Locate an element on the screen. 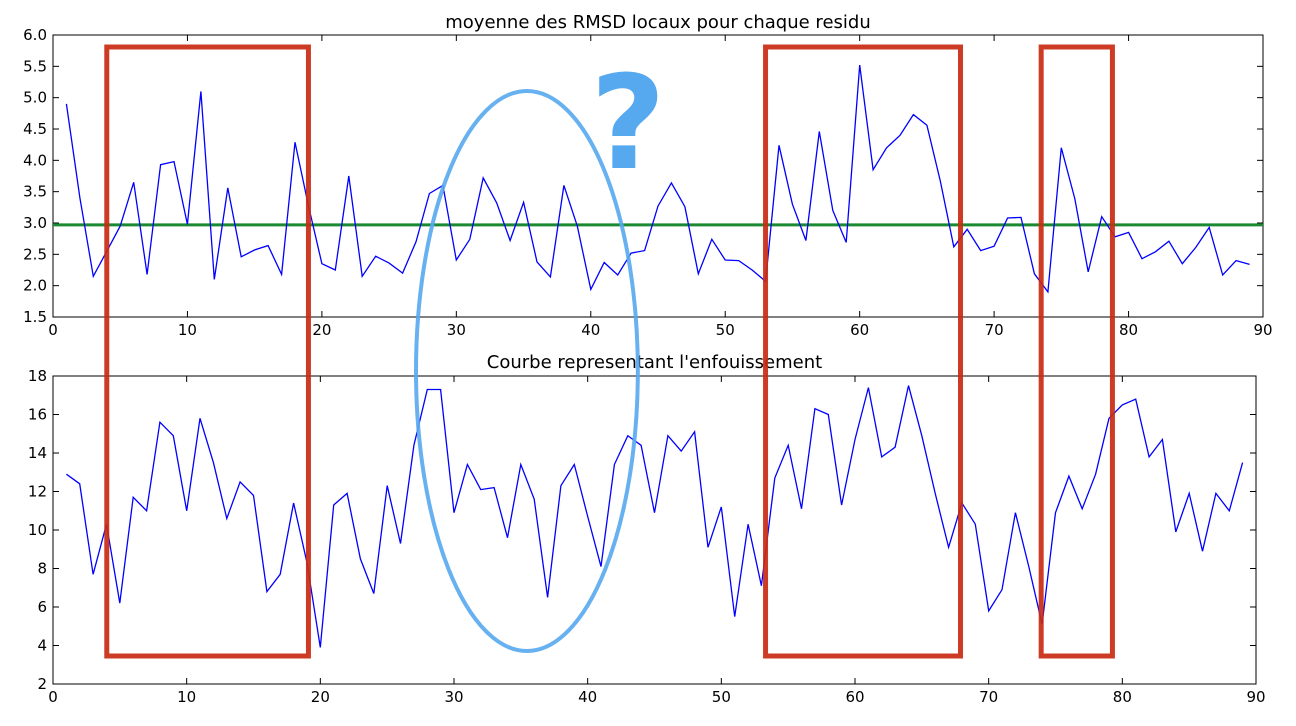 The width and height of the screenshot is (1296, 726). rmsd-y-tick-label: 5.0 is located at coordinates (35, 98).